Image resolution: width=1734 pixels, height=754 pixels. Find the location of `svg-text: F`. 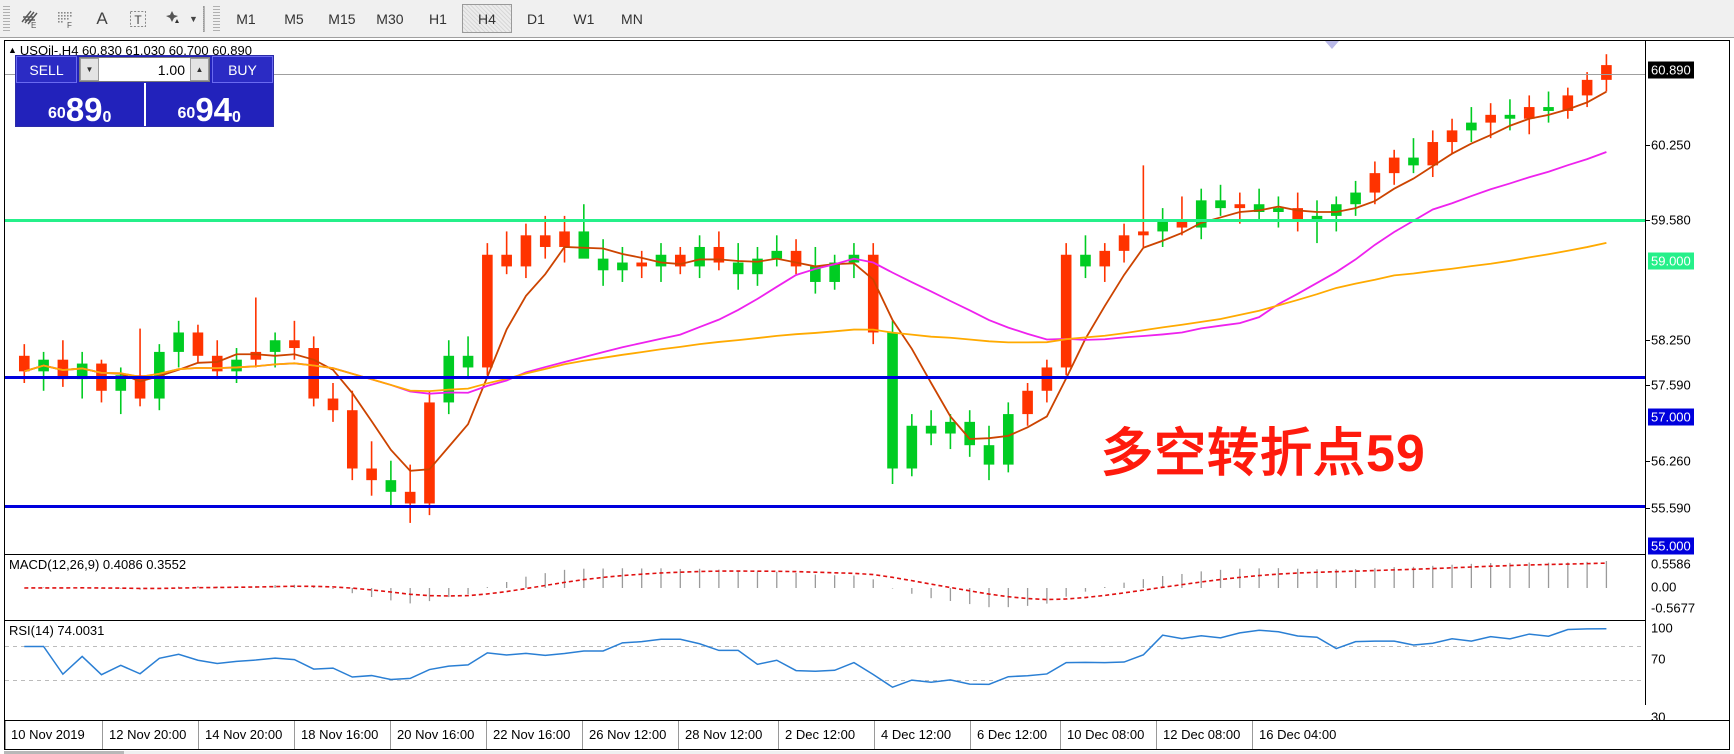

svg-text: F is located at coordinates (69, 25).